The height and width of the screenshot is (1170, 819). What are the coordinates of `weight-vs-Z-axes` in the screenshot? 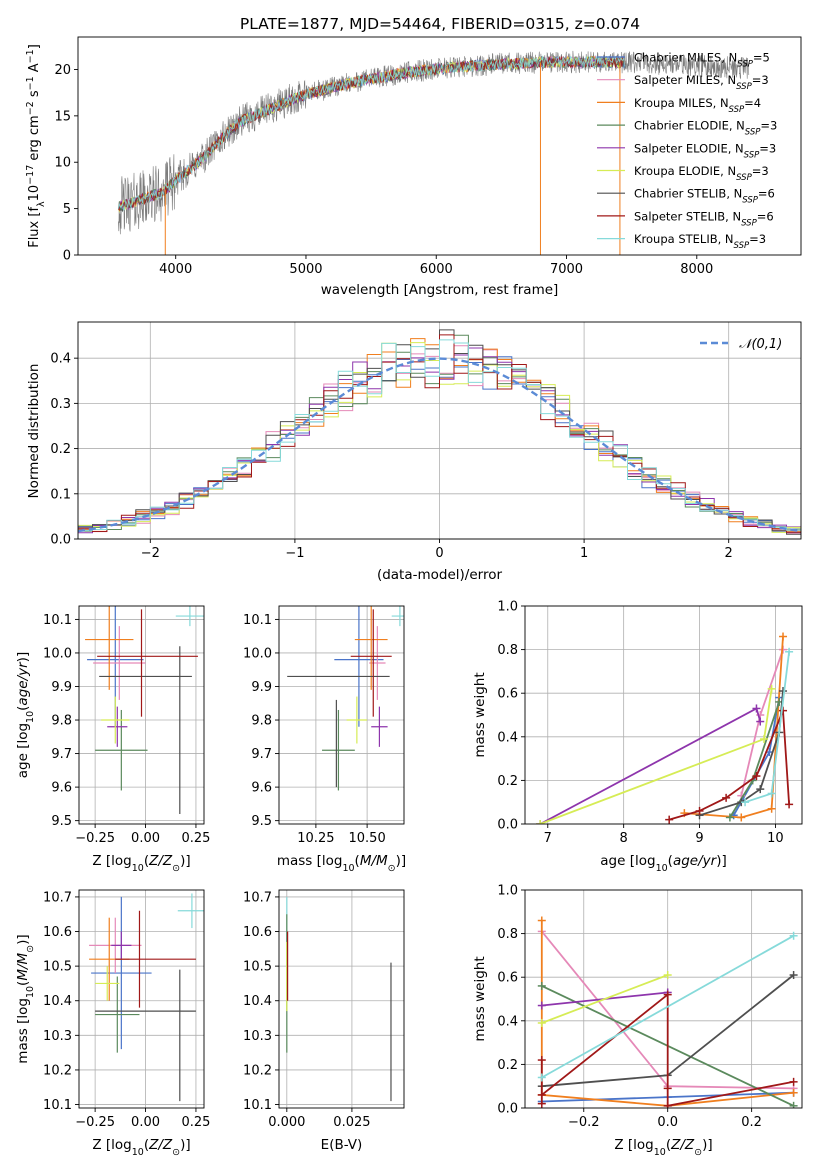 It's located at (663, 999).